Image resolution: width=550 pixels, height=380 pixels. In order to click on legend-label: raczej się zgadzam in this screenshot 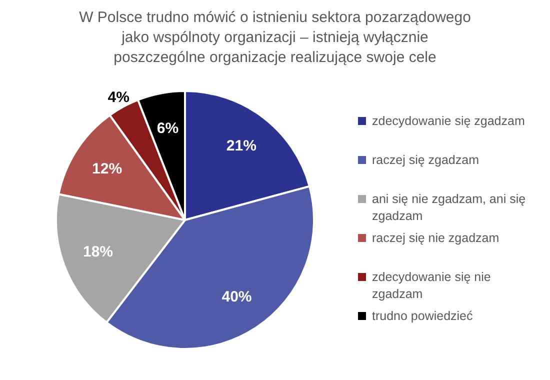, I will do `click(425, 160)`.